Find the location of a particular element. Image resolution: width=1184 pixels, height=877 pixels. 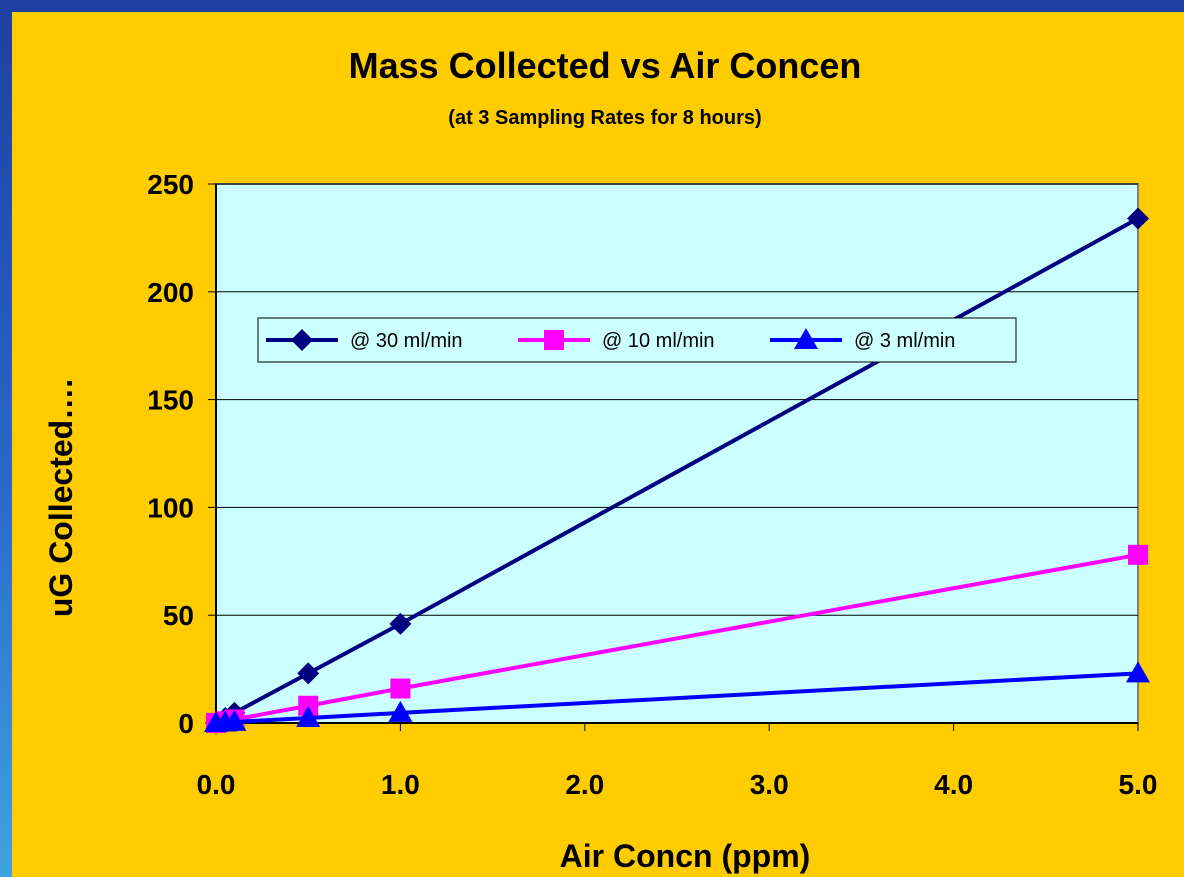

x-tick-label: 3.0 is located at coordinates (769, 784).